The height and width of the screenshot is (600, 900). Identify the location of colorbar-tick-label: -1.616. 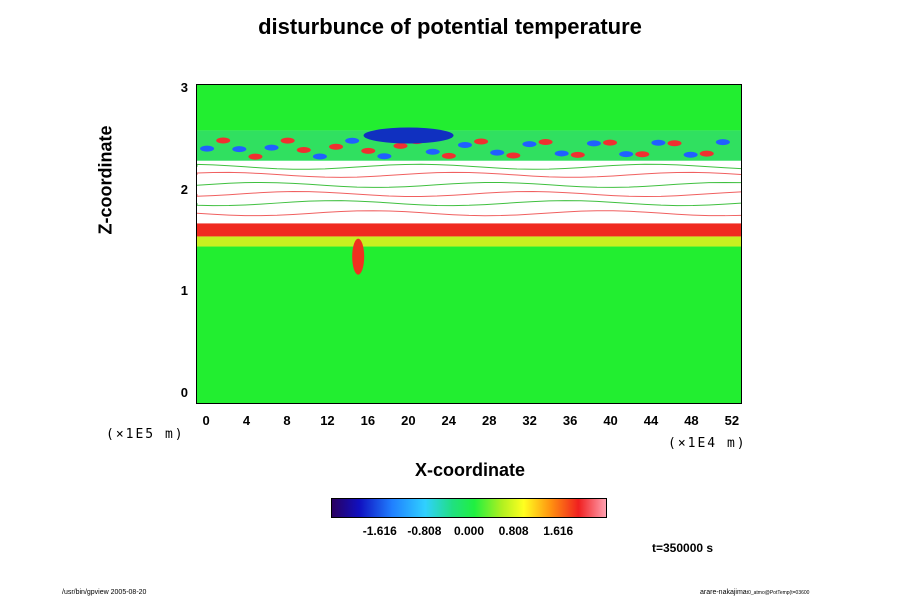
(379, 531).